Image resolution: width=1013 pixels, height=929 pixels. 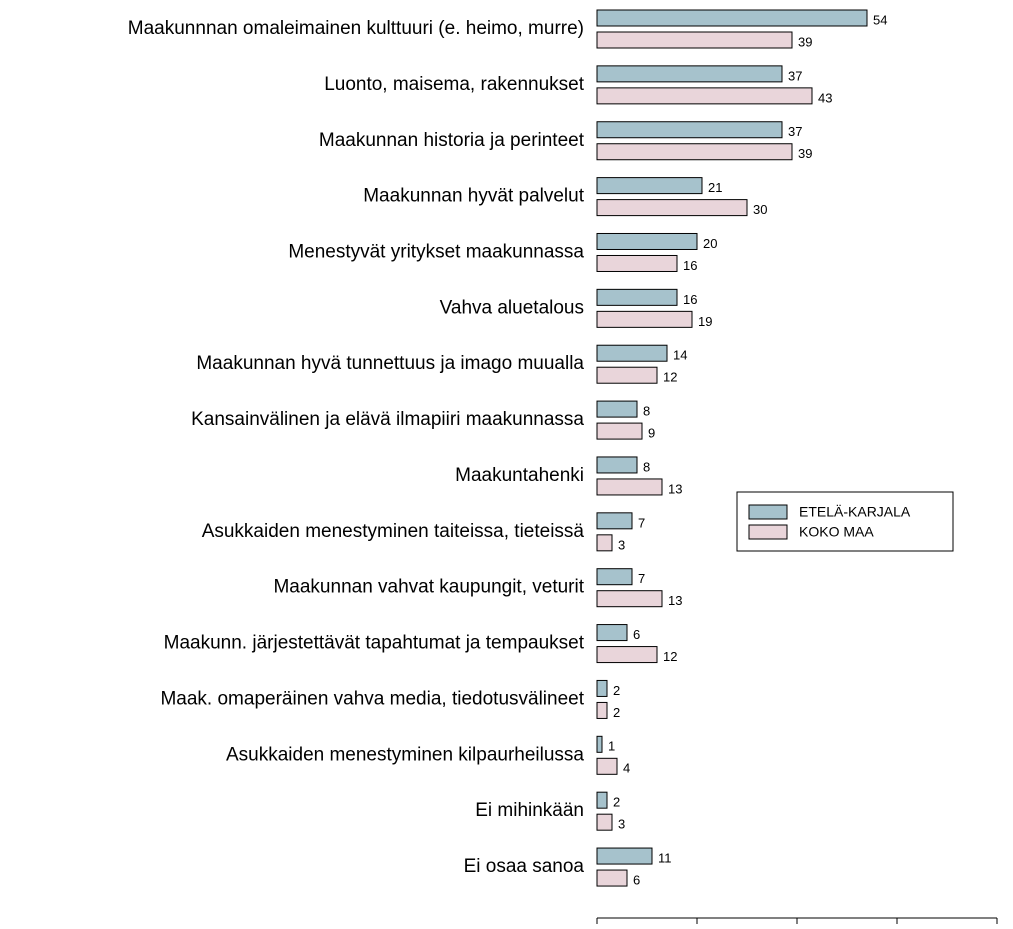 What do you see at coordinates (452, 140) in the screenshot?
I see `category-label: Maakunnan historia ja perinteet` at bounding box center [452, 140].